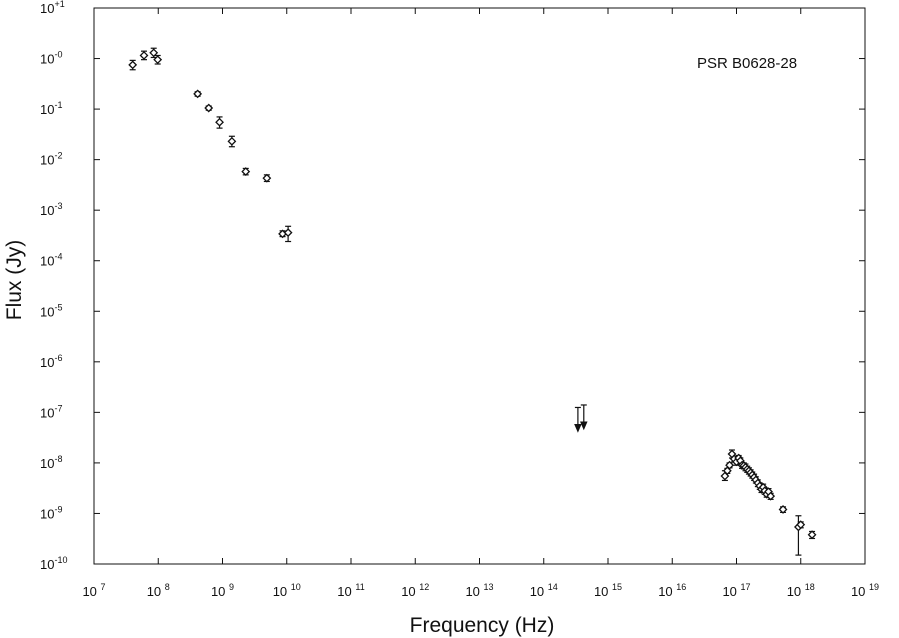 This screenshot has width=899, height=638. What do you see at coordinates (158, 590) in the screenshot?
I see `x-tick-label: 10 8` at bounding box center [158, 590].